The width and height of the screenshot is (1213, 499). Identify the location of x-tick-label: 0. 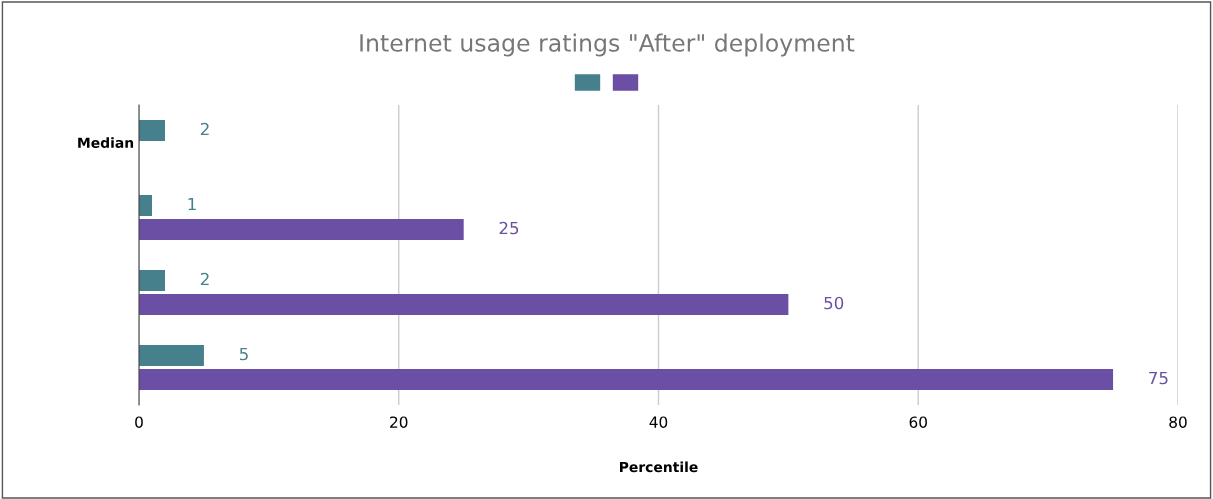
(139, 422).